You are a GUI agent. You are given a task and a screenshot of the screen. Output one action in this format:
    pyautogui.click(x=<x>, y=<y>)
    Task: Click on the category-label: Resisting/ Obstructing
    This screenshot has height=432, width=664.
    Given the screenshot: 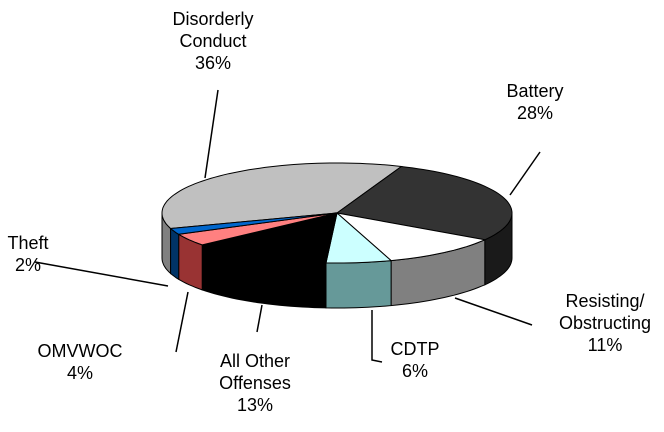 What is the action you would take?
    pyautogui.click(x=605, y=312)
    